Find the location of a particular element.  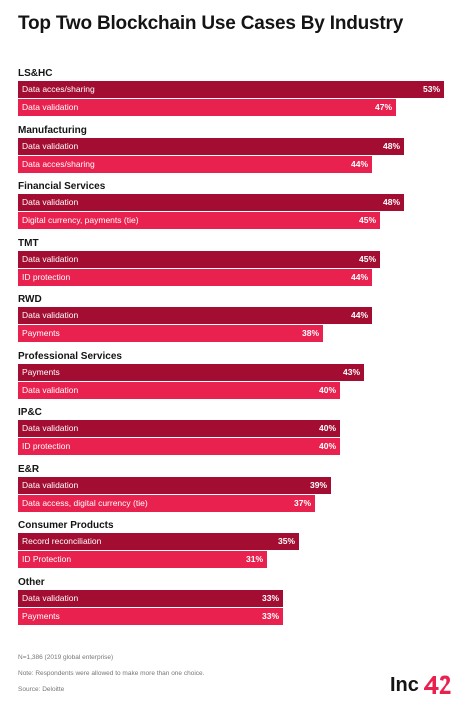

bar-value-label: 43% is located at coordinates (351, 372).